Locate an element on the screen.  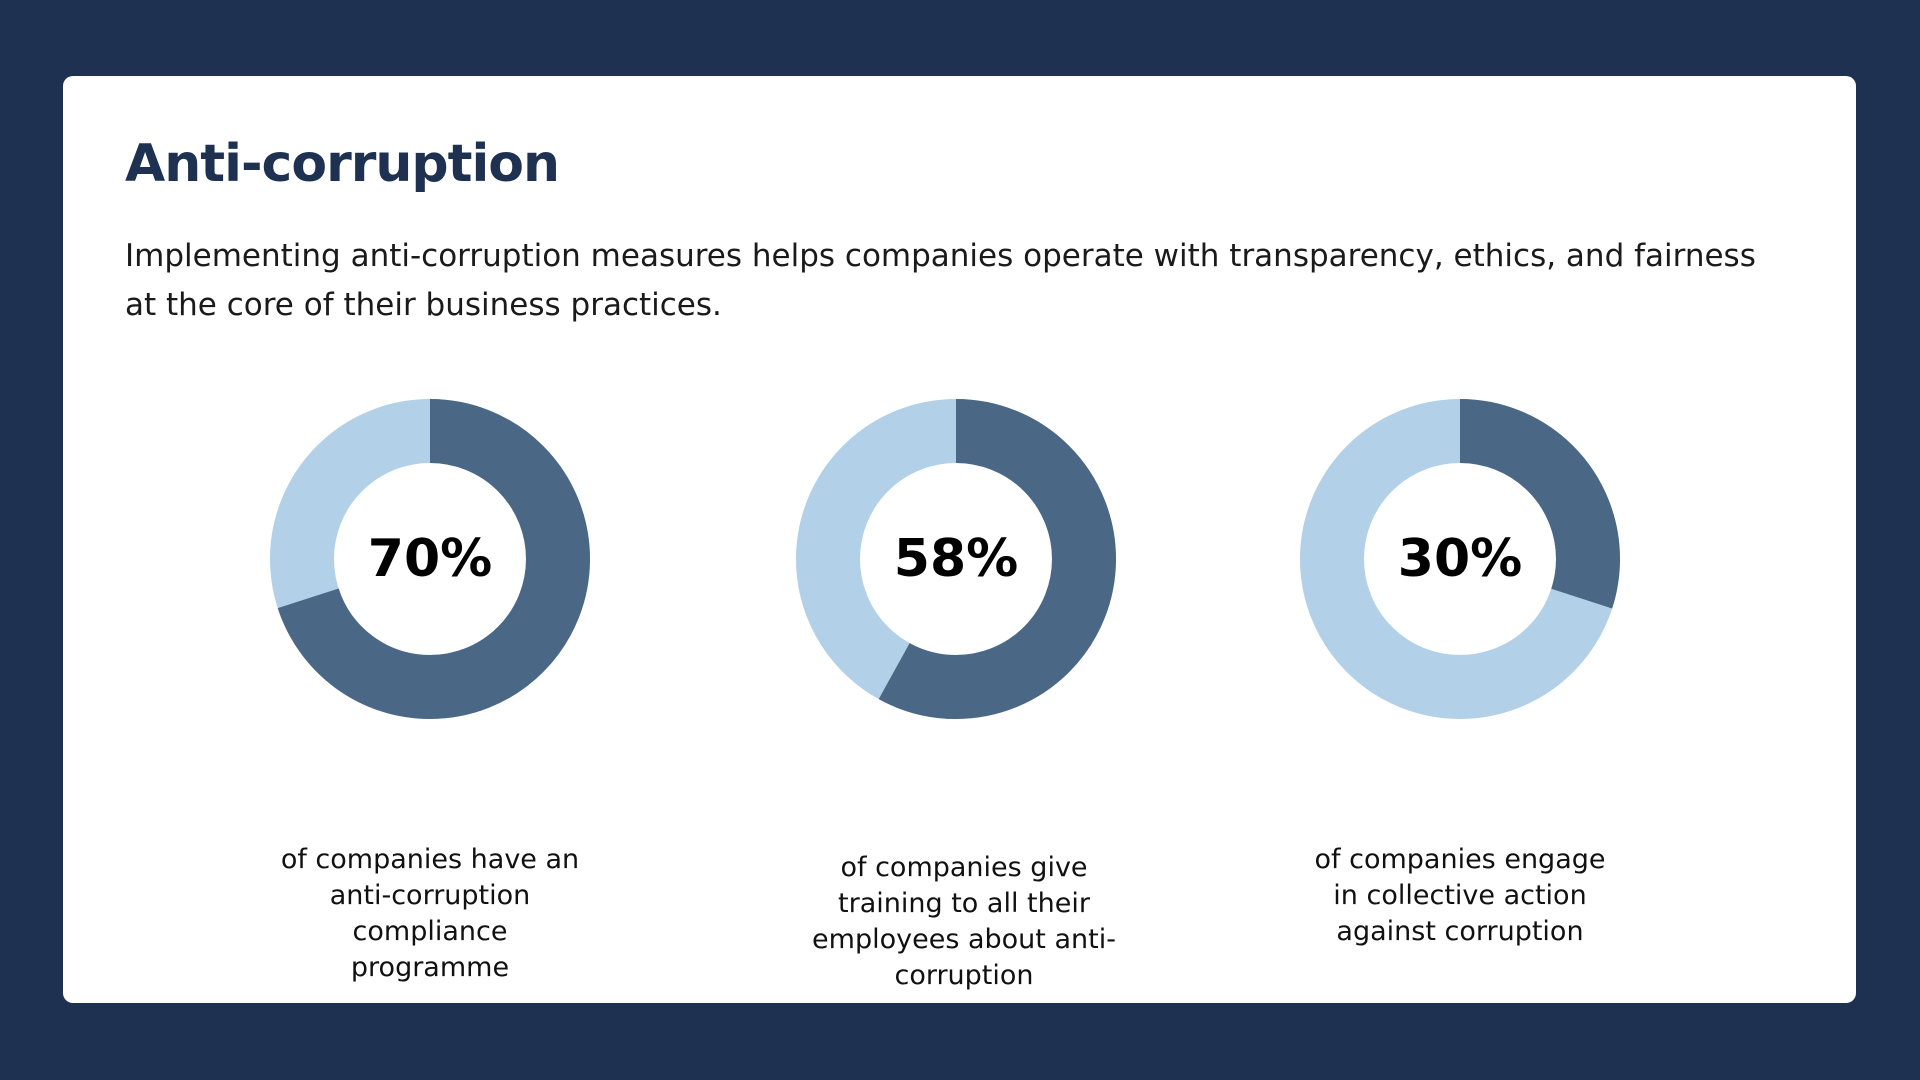
donut-percent-label-2: 58% is located at coordinates (956, 559).